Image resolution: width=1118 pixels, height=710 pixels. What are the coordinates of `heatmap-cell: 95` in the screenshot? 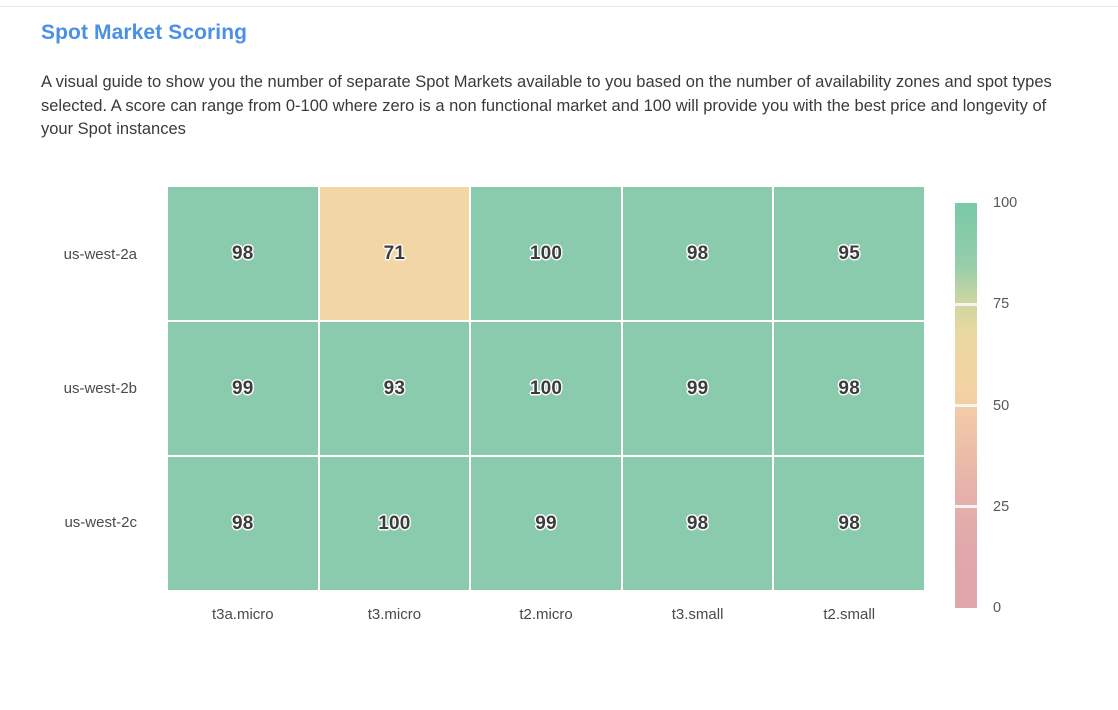 It's located at (849, 253).